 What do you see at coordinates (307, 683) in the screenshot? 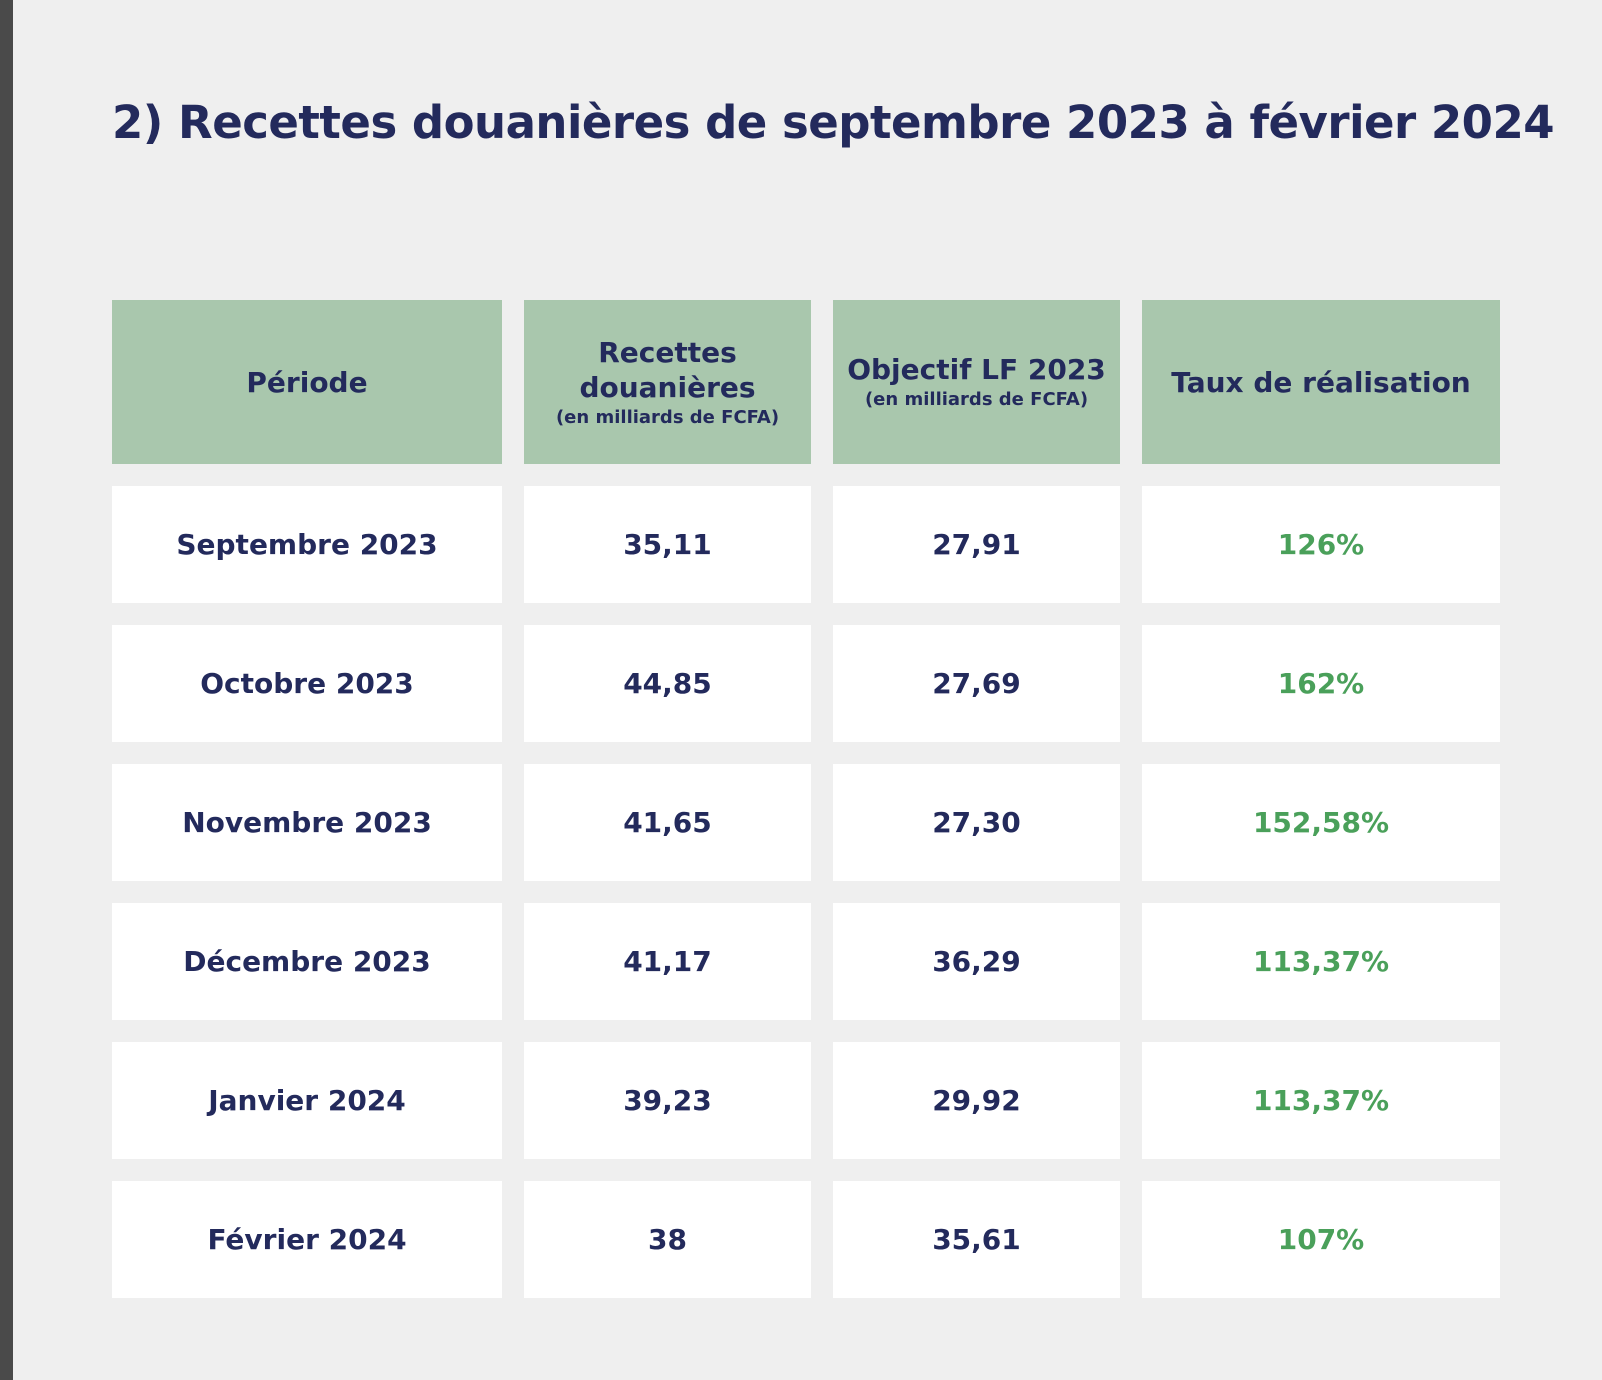
I see `cell-periode: Octobre 2023` at bounding box center [307, 683].